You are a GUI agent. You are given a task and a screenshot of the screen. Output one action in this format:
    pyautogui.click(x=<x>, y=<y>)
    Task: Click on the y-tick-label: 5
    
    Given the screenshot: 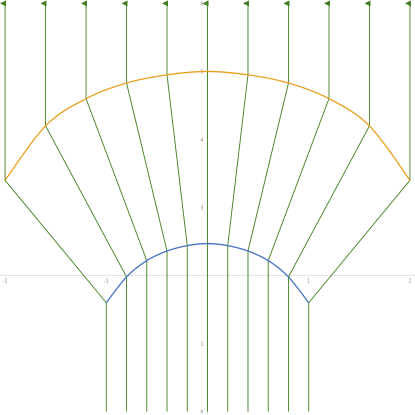 What is the action you would take?
    pyautogui.click(x=201, y=72)
    